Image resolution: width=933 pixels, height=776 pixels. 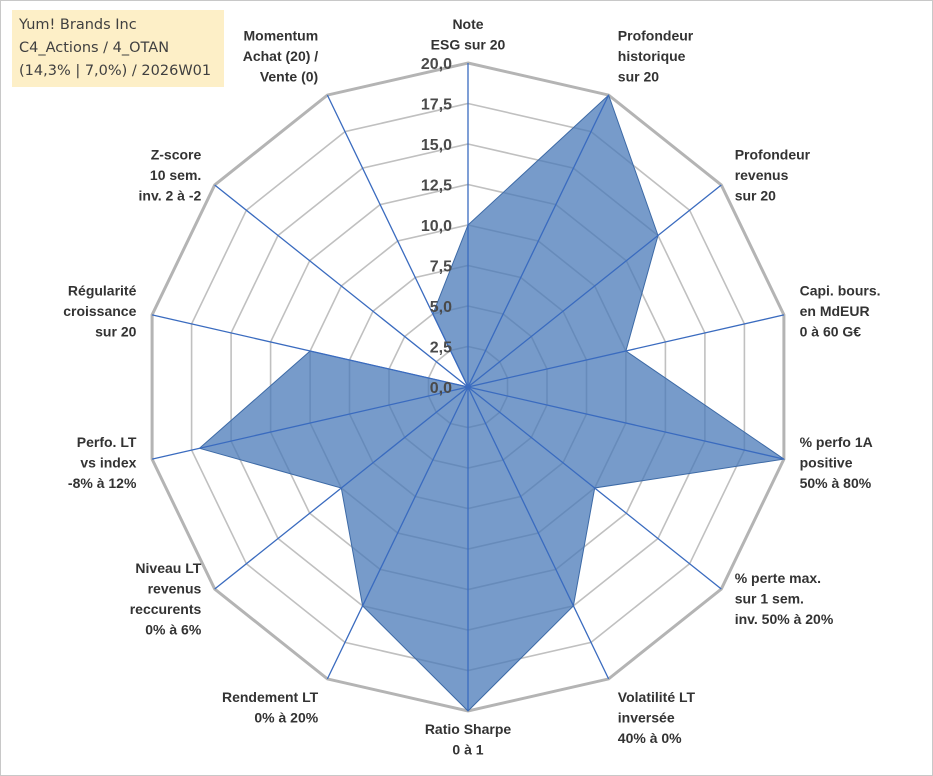 I want to click on radial-tick-labels: 0,0 2,5 5,0 7,5 10,0 12,5 15,0 17,5 20,0, so click(x=436, y=226).